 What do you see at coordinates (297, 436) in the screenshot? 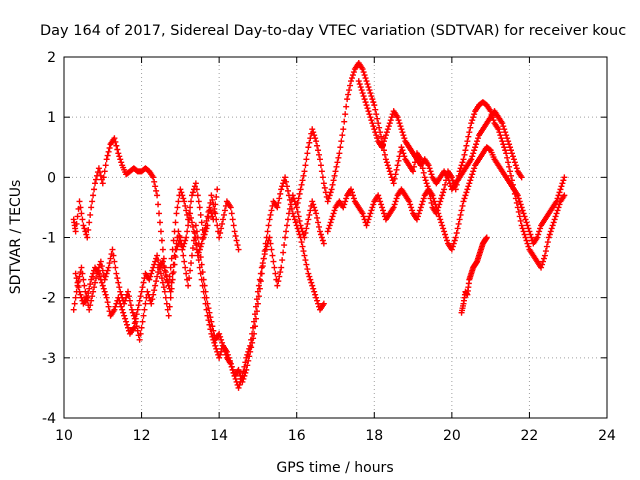
I see `x-tick-label: 16` at bounding box center [297, 436].